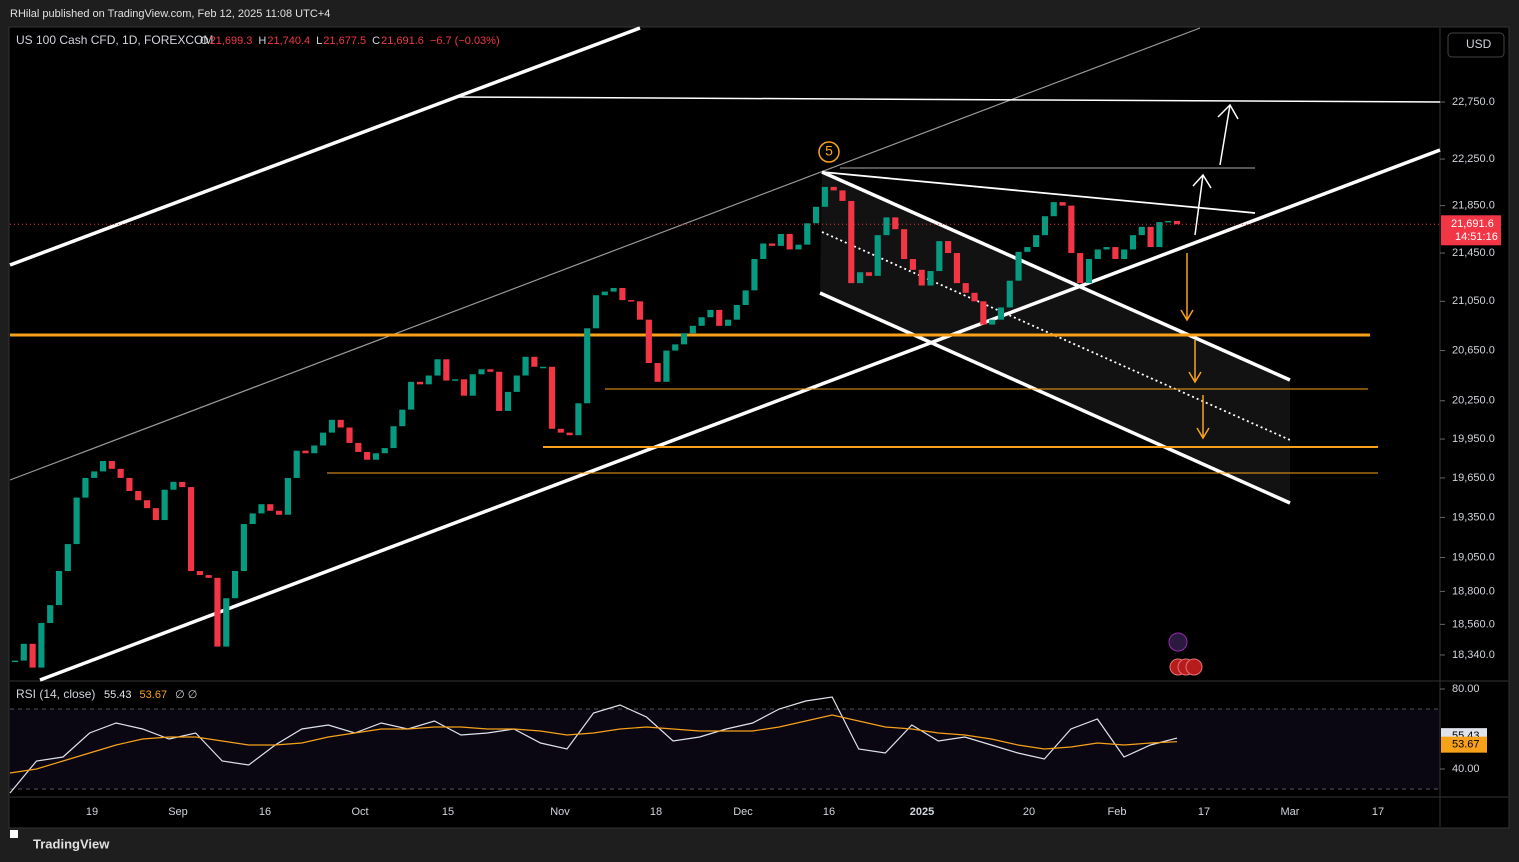 The width and height of the screenshot is (1519, 862). I want to click on x-tick-label: Sep, so click(178, 812).